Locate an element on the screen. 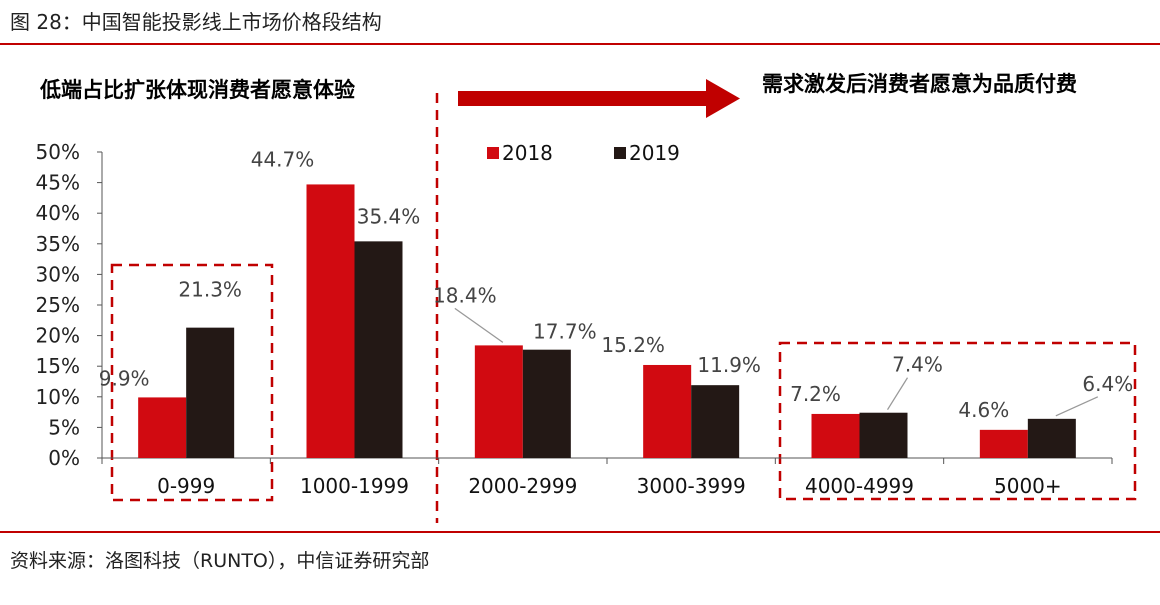 This screenshot has height=605, width=1160. data-label-2018-5000+: 4.6% is located at coordinates (983, 410).